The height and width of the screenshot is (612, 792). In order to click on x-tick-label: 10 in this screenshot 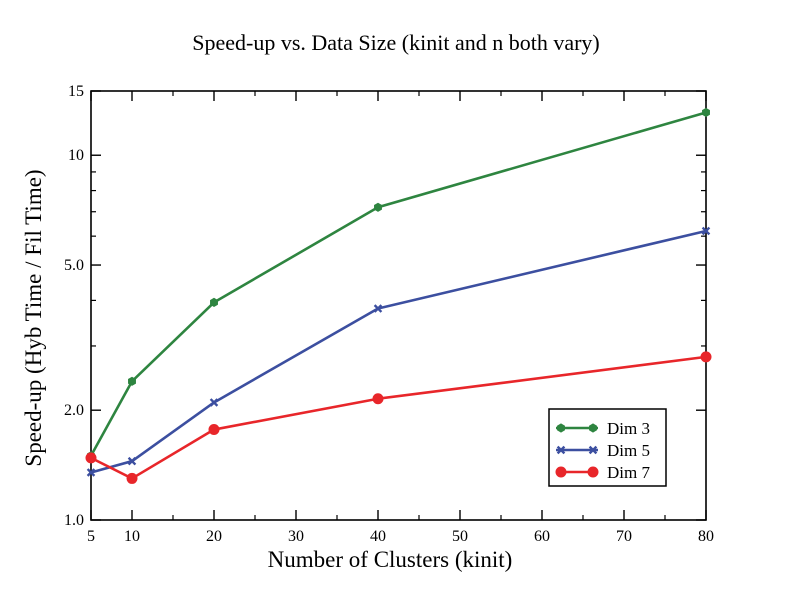, I will do `click(132, 536)`.